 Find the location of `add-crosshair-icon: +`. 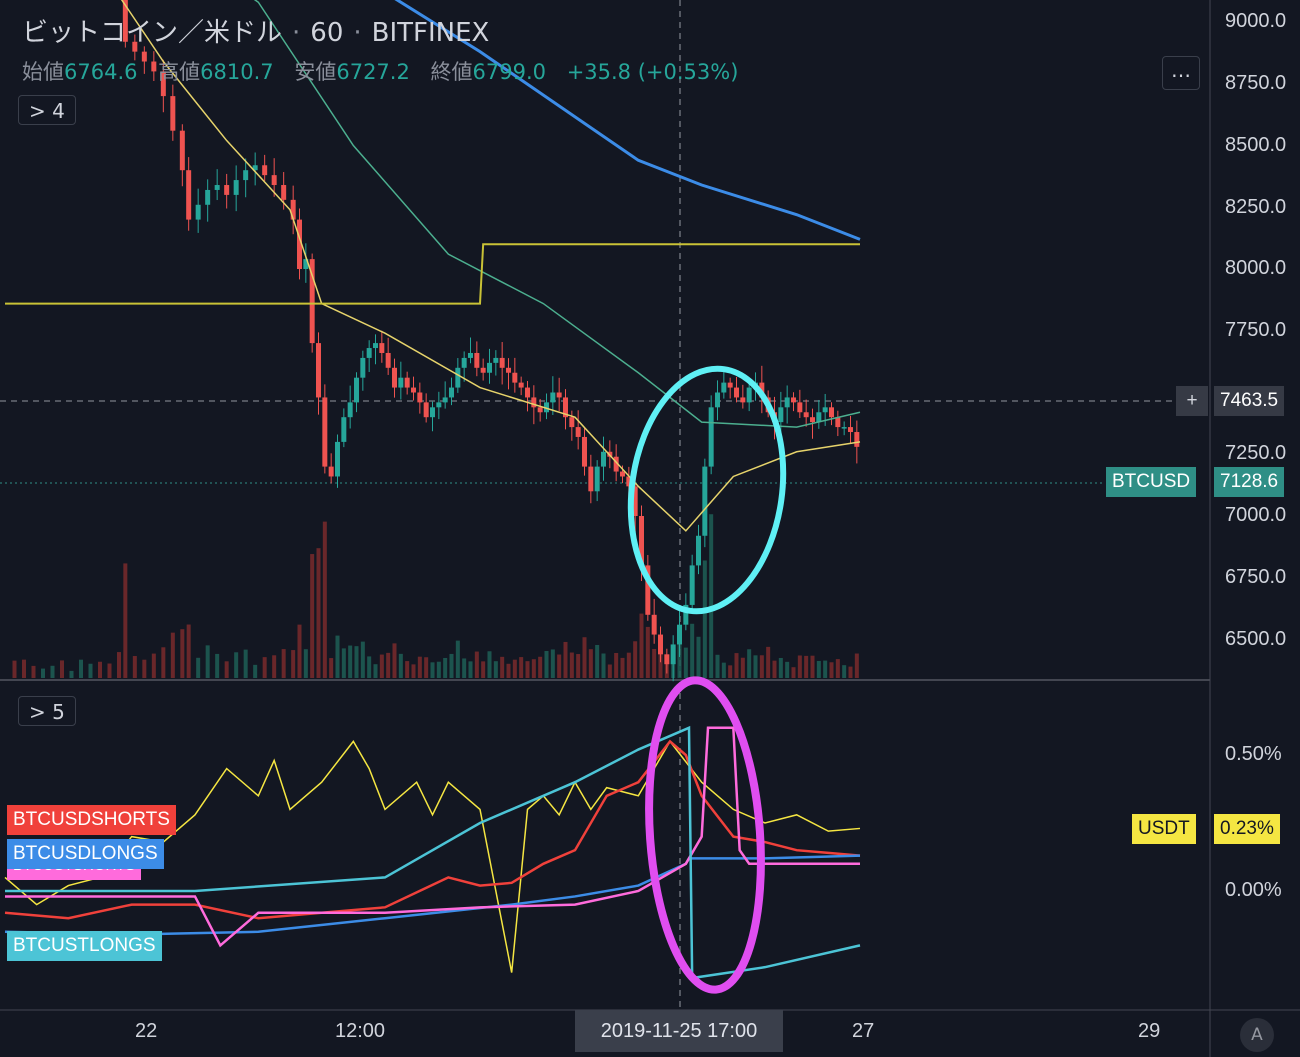

add-crosshair-icon: + is located at coordinates (1192, 401).